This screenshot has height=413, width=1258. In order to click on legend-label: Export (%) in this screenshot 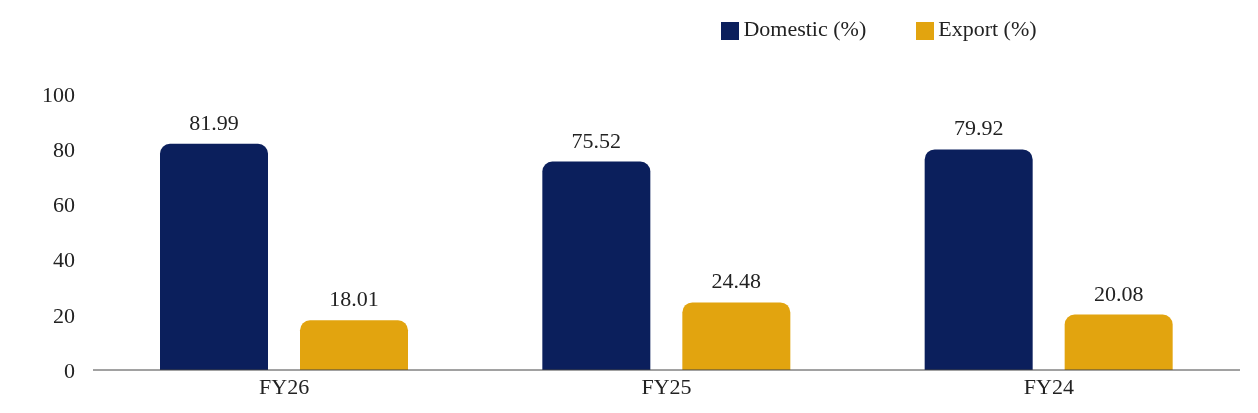, I will do `click(987, 28)`.